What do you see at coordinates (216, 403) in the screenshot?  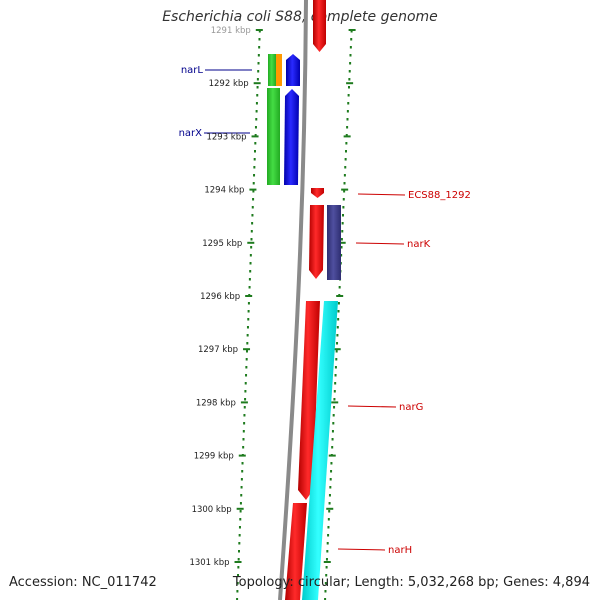 I see `tick-label: 1298 kbp` at bounding box center [216, 403].